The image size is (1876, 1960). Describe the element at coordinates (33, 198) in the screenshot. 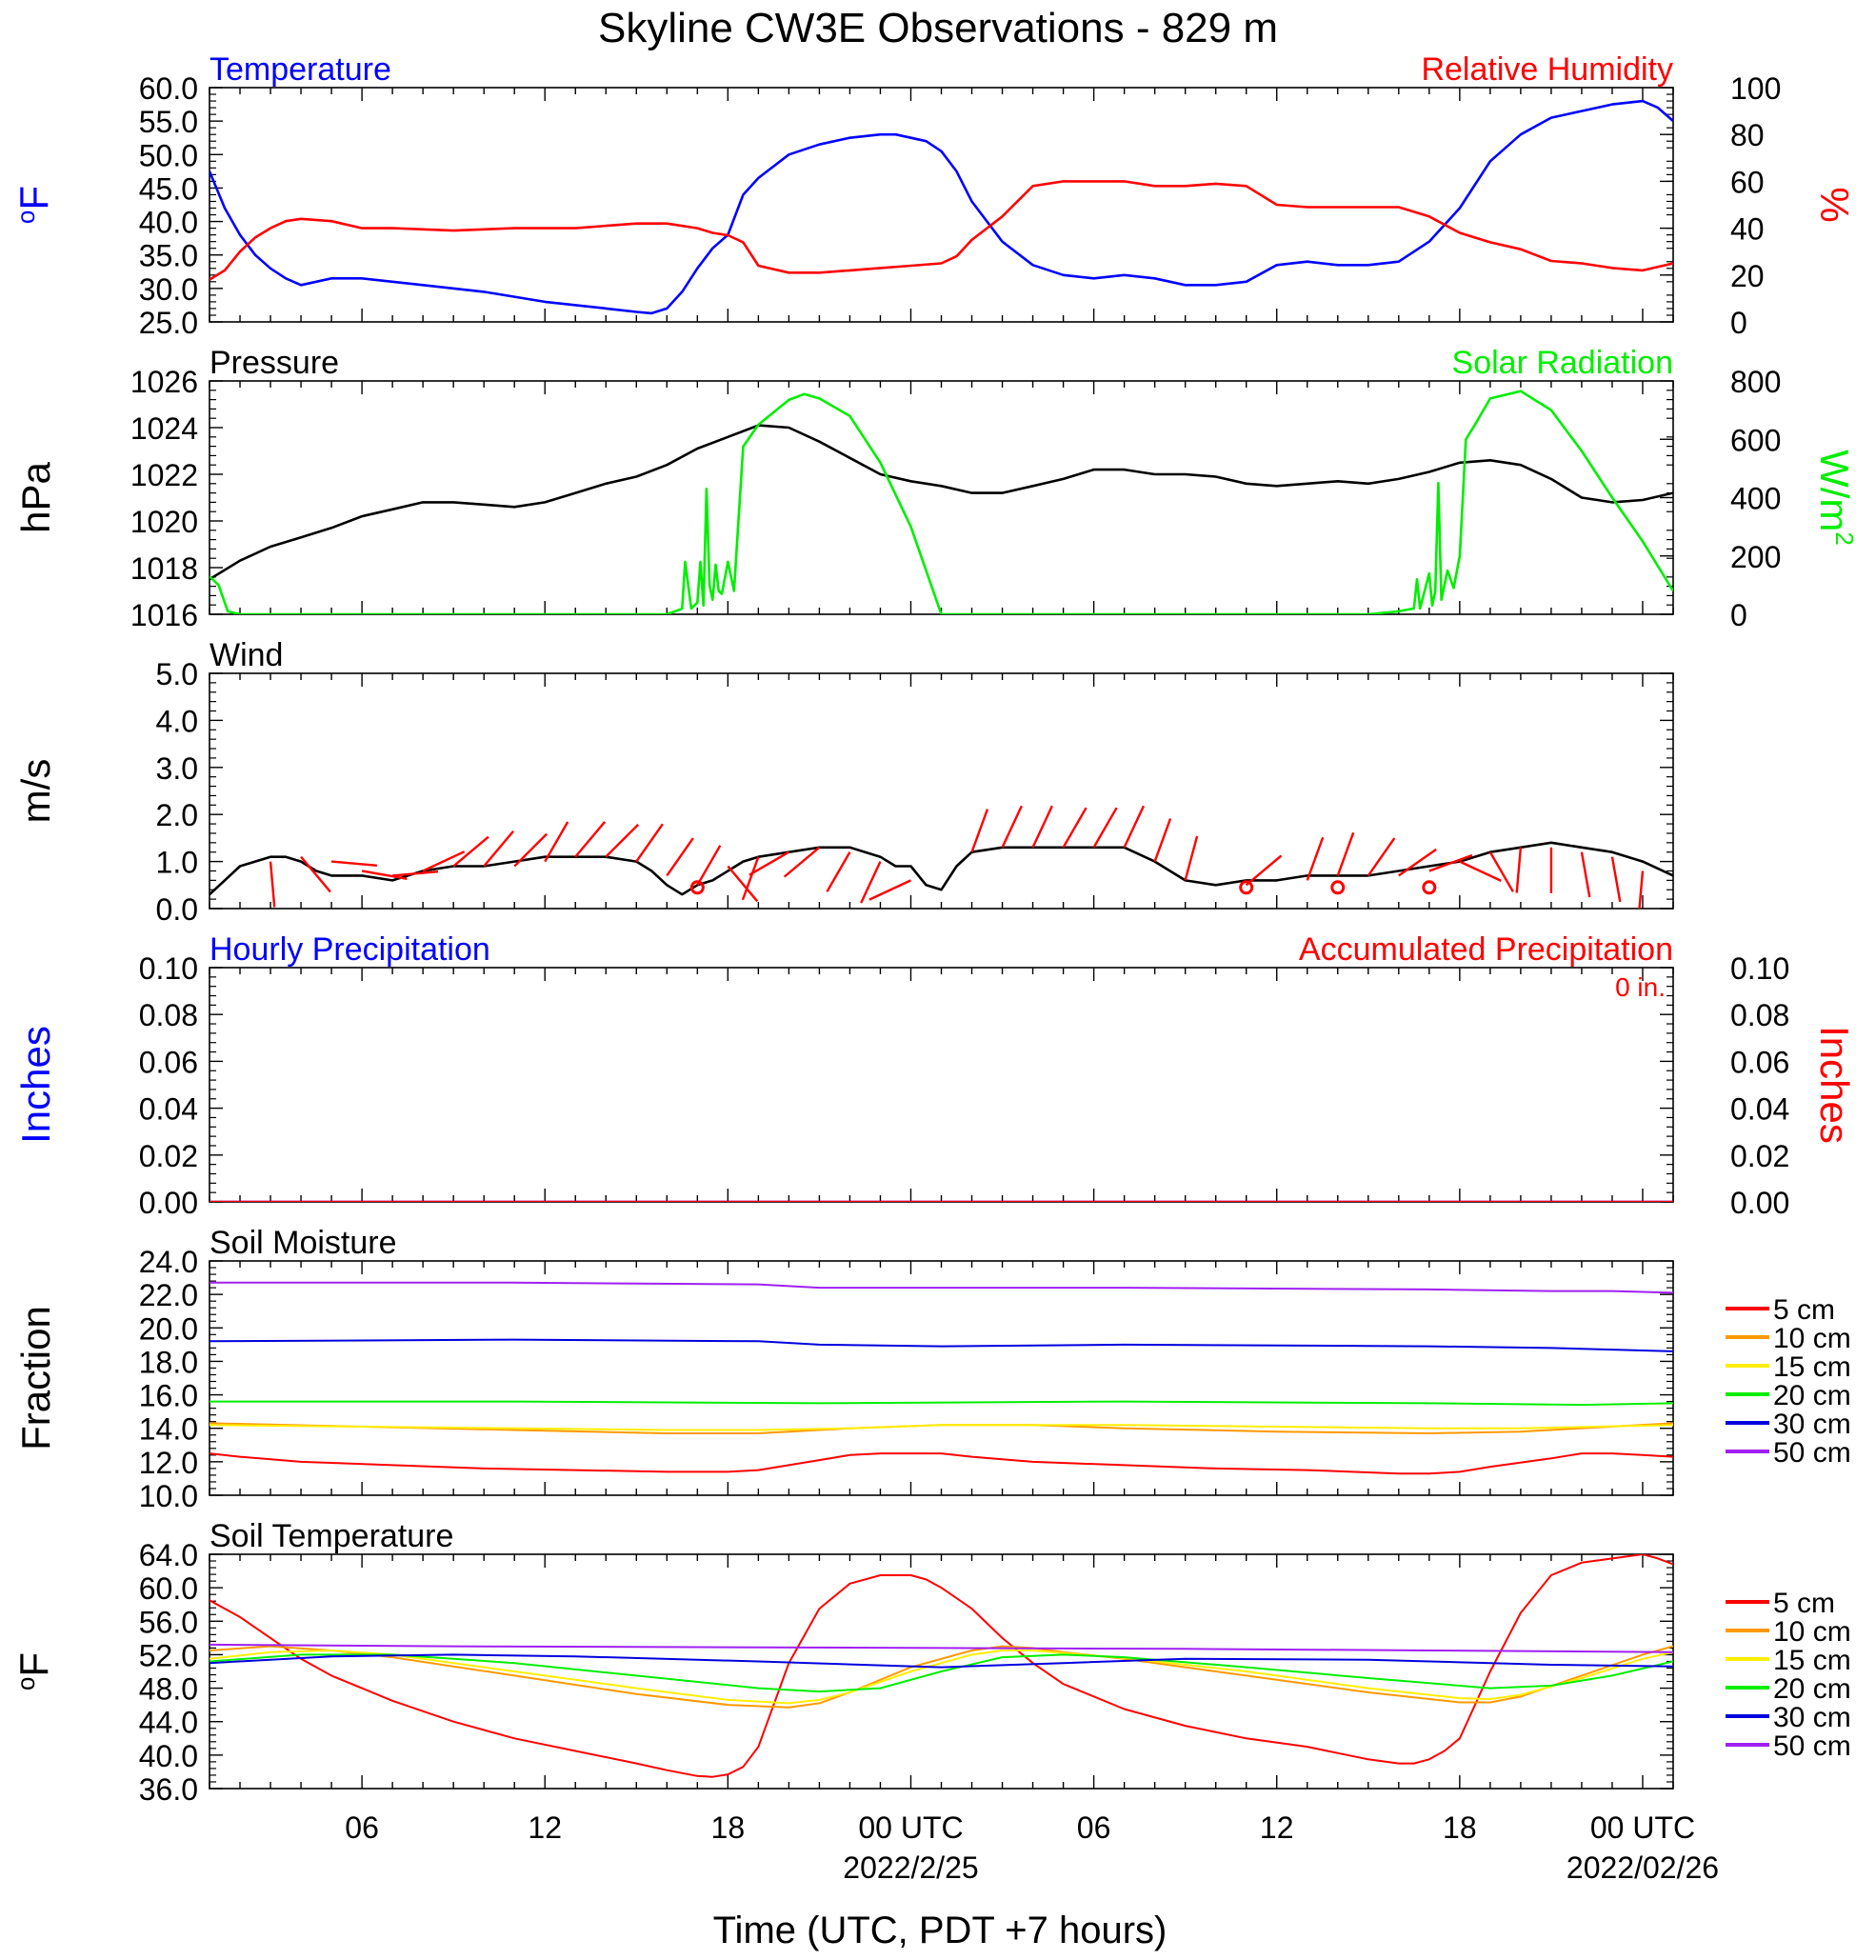

I see `unit-letter: F` at that location.